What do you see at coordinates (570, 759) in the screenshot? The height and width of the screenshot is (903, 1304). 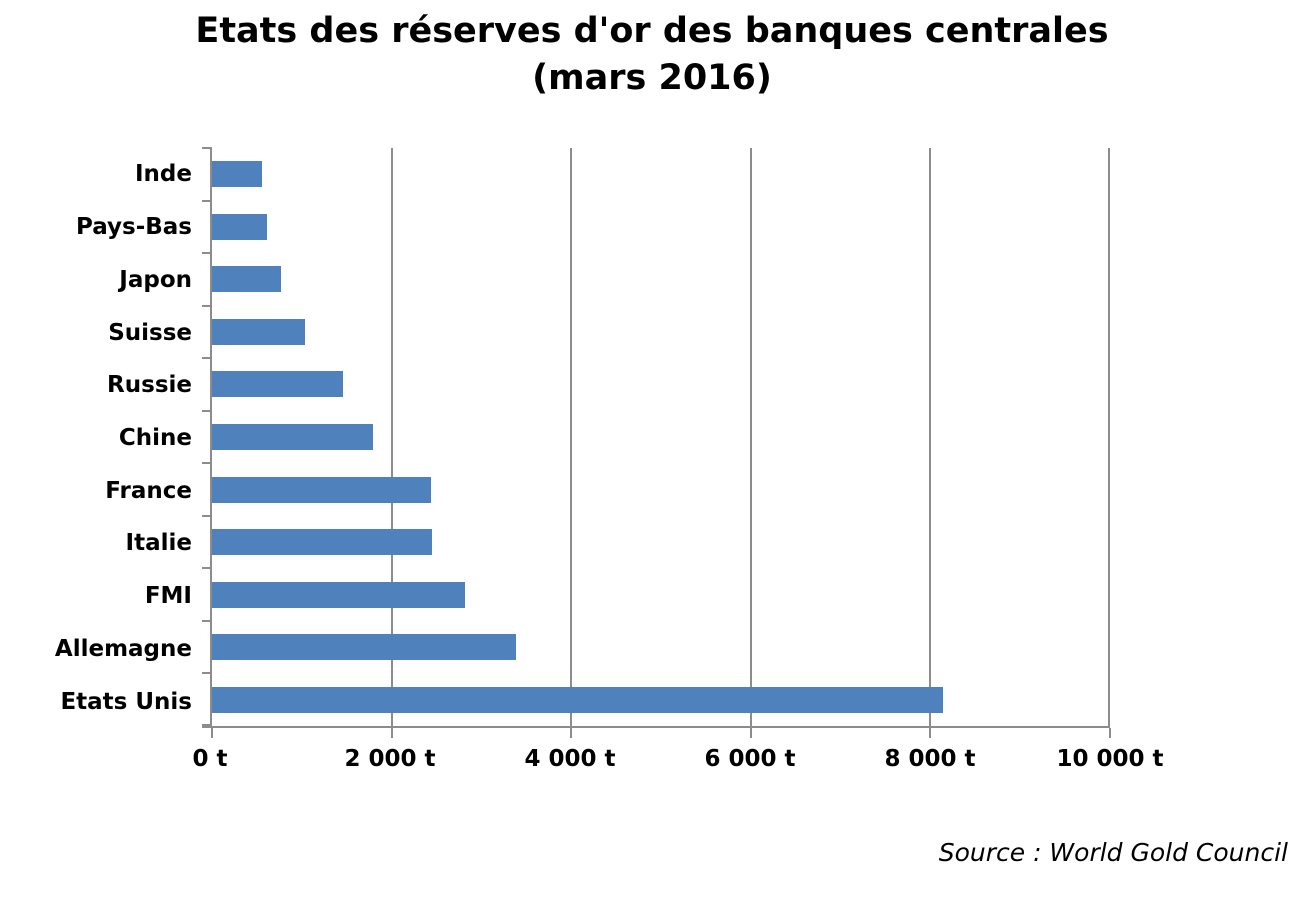 I see `x-tick-label: 4 000 t` at bounding box center [570, 759].